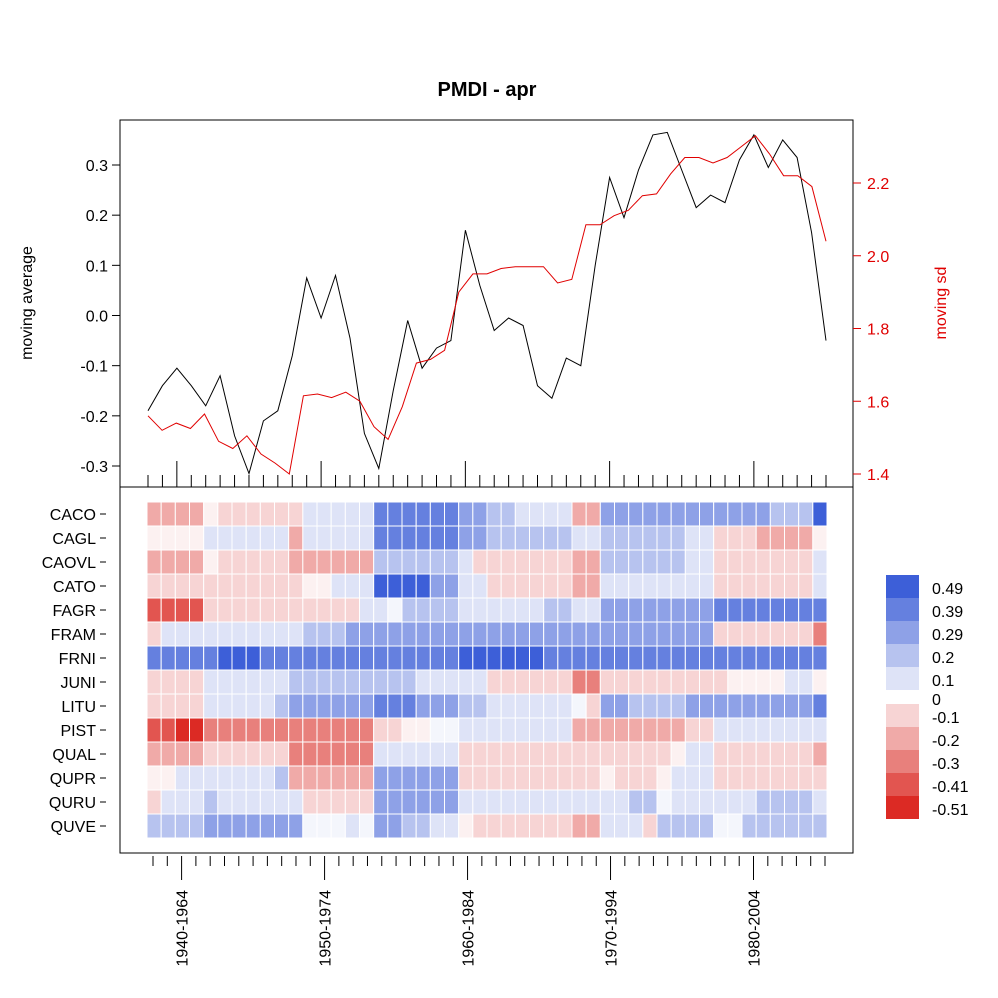 Image resolution: width=998 pixels, height=998 pixels. I want to click on legend-label: 0.39, so click(947, 612).